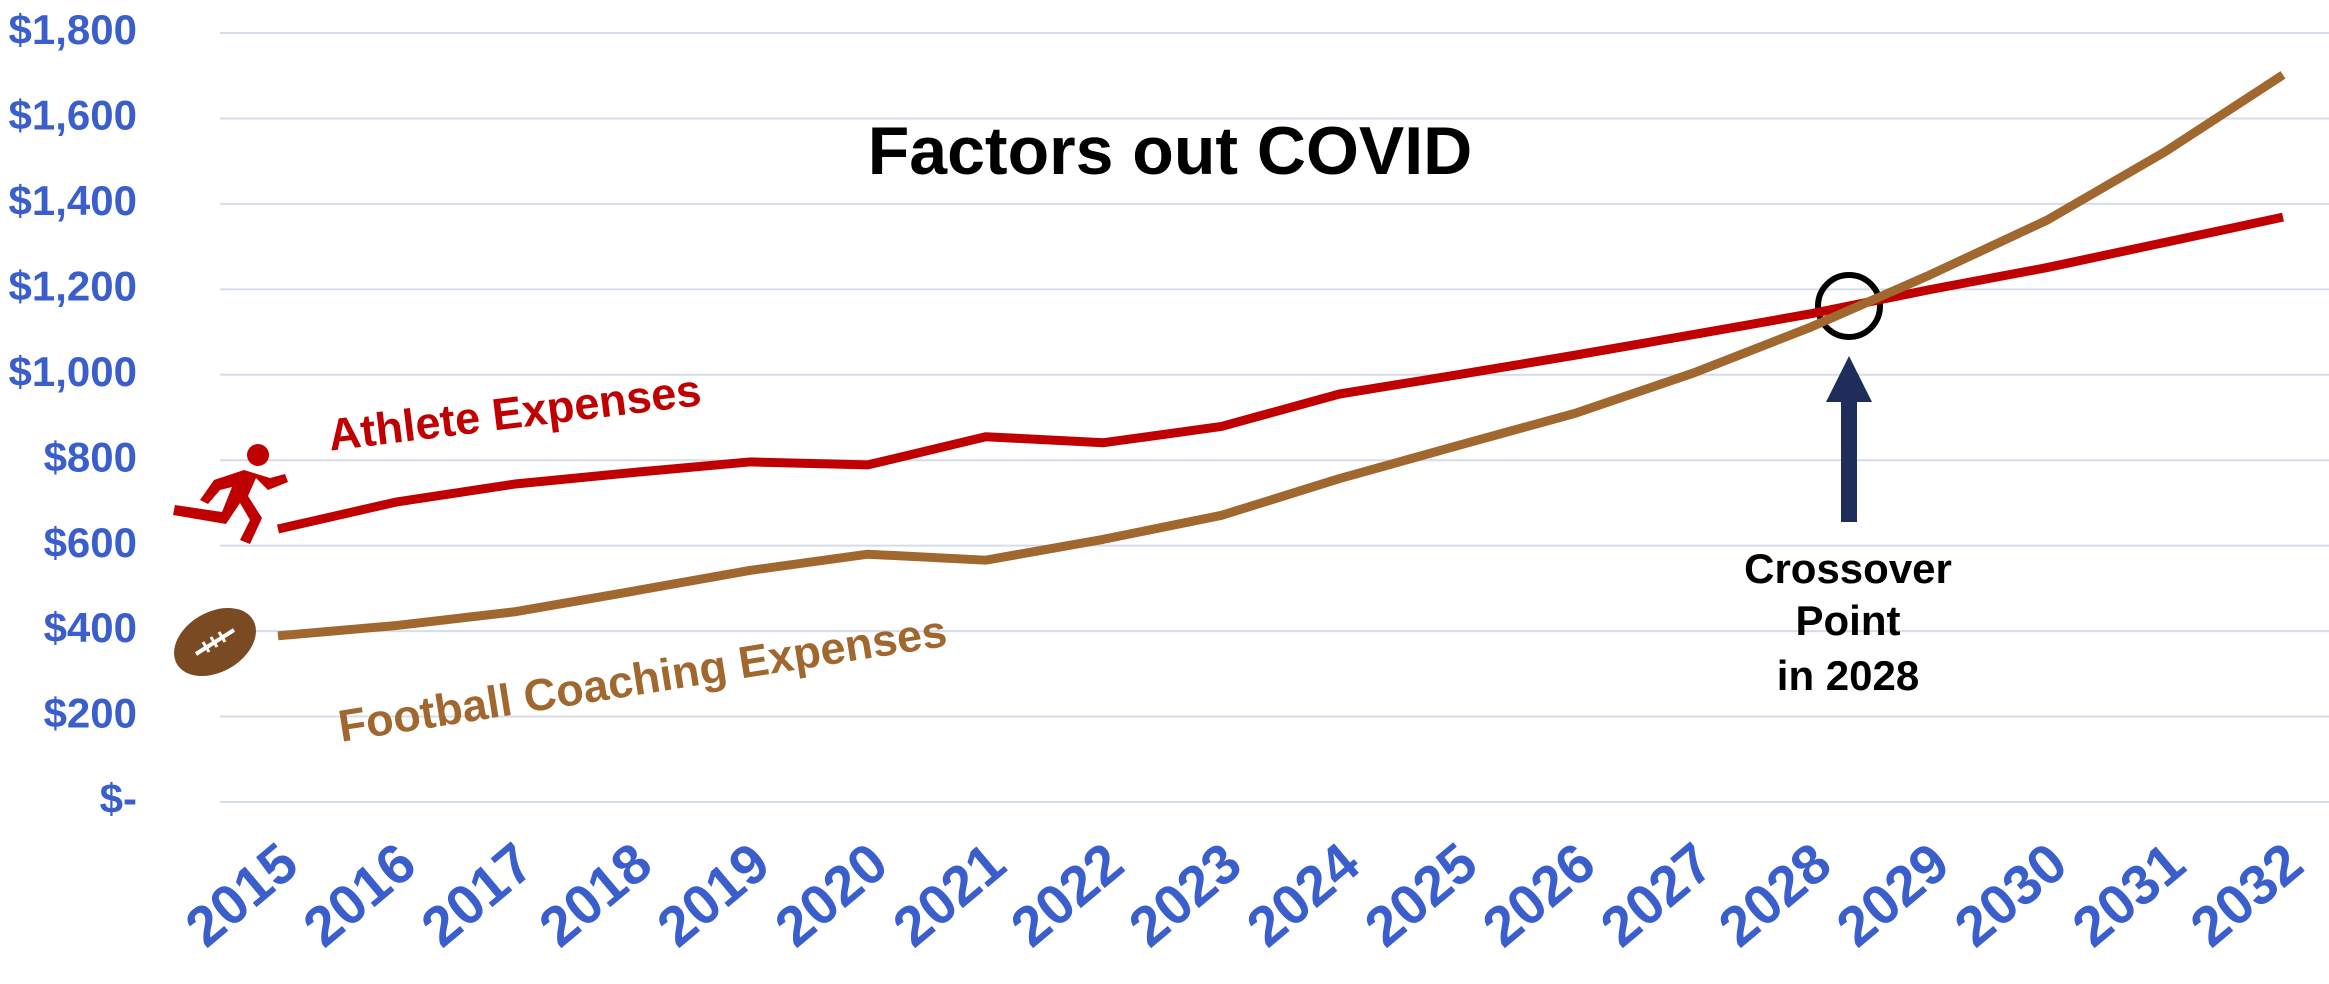  What do you see at coordinates (1892, 894) in the screenshot?
I see `x-tick-label: 2029` at bounding box center [1892, 894].